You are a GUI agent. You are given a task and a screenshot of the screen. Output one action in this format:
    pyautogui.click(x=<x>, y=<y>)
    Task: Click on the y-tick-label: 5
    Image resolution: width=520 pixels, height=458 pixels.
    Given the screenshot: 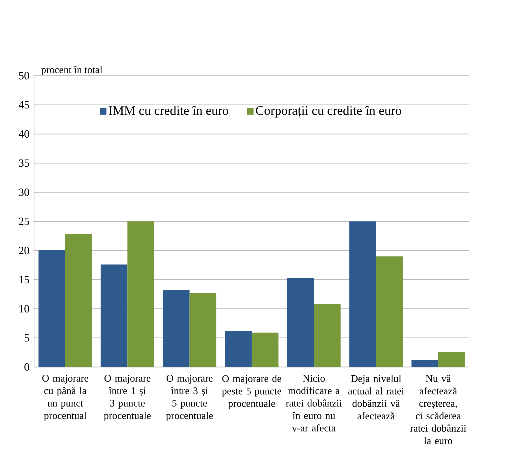 What is the action you would take?
    pyautogui.click(x=27, y=338)
    